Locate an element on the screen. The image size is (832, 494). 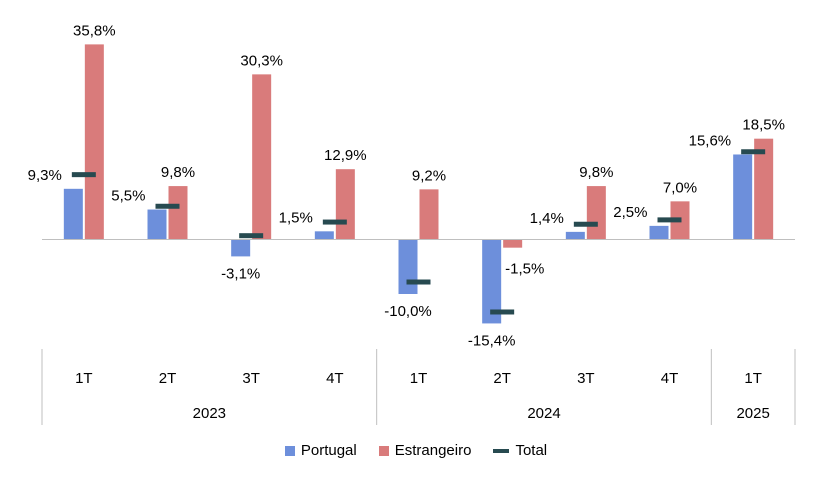
data-label-estrangeiro: 30,3% is located at coordinates (261, 60).